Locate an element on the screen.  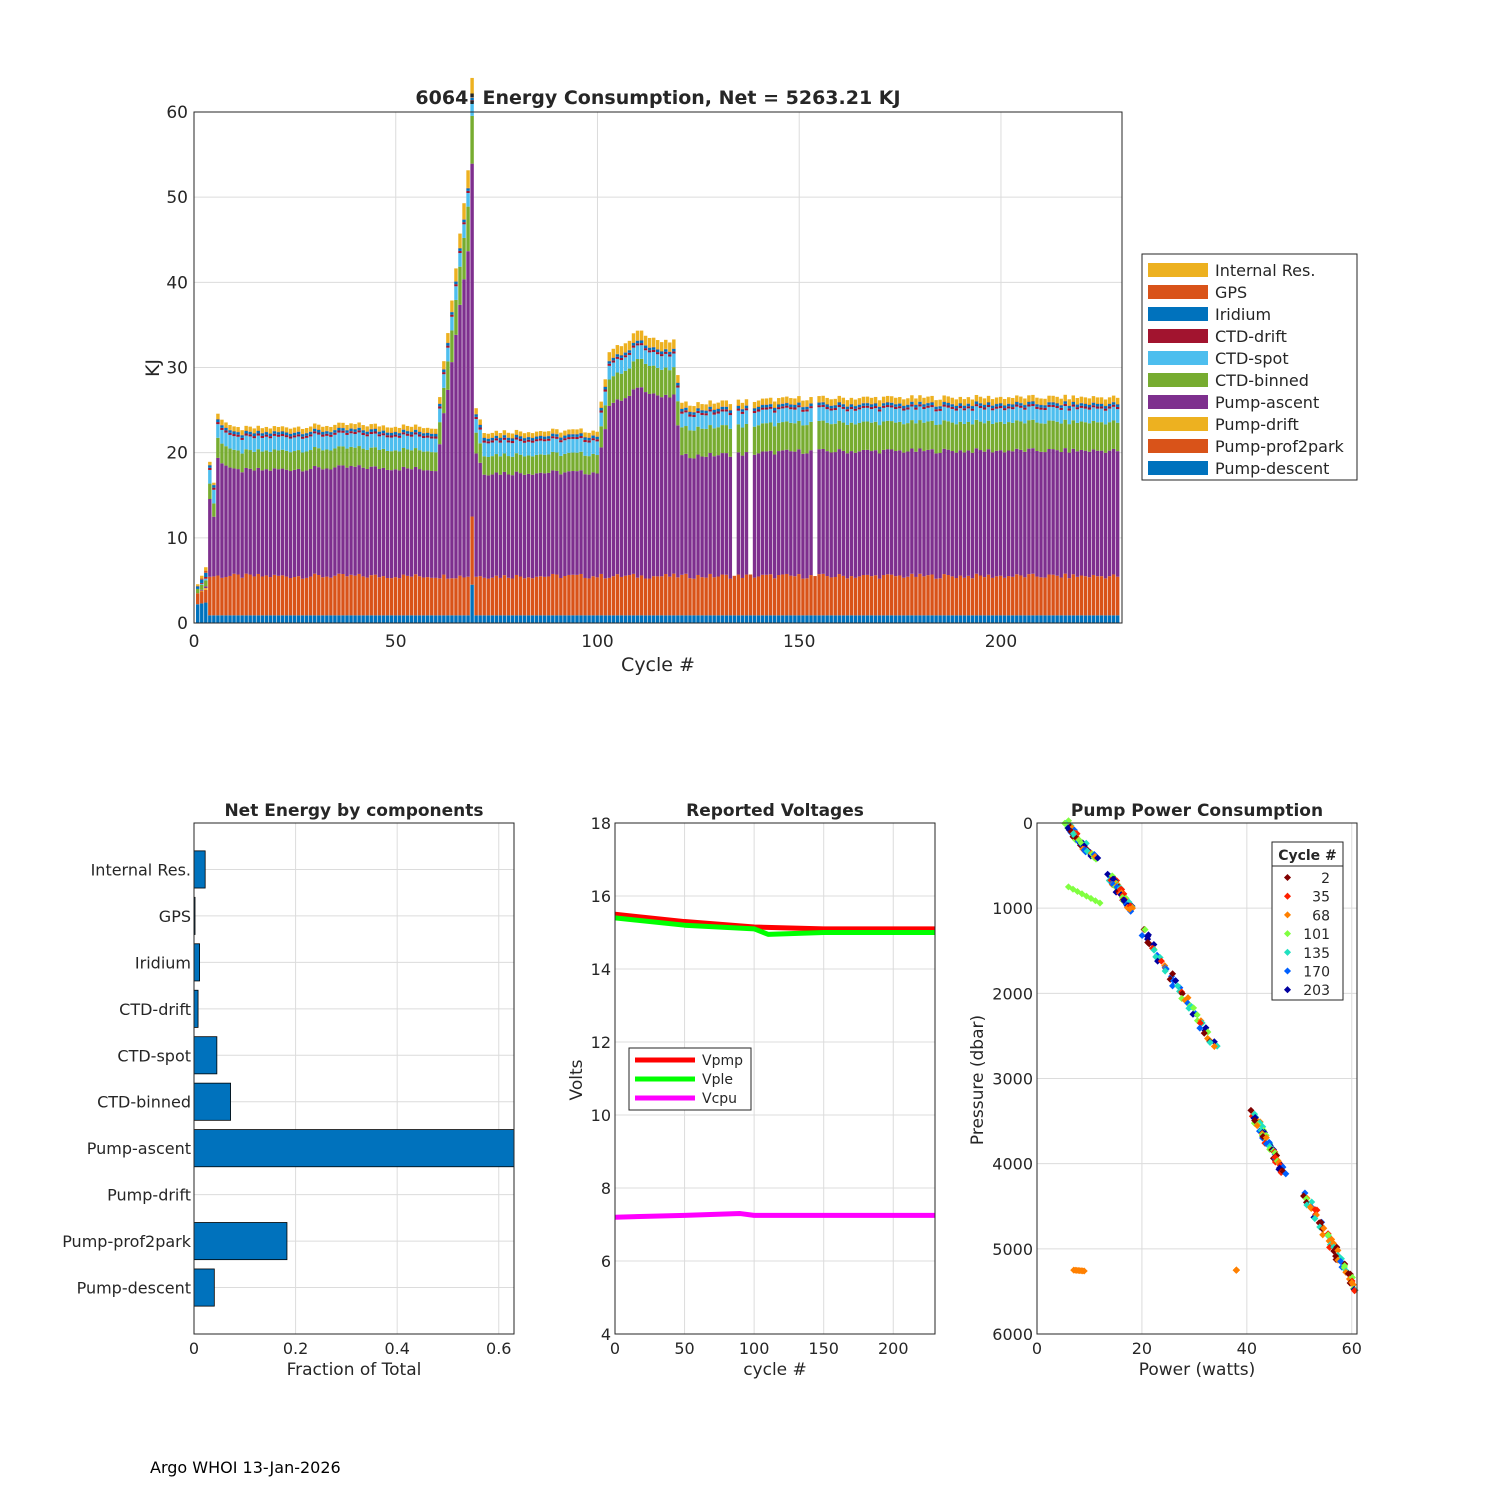
pump-legend-label: 68 is located at coordinates (1321, 916).